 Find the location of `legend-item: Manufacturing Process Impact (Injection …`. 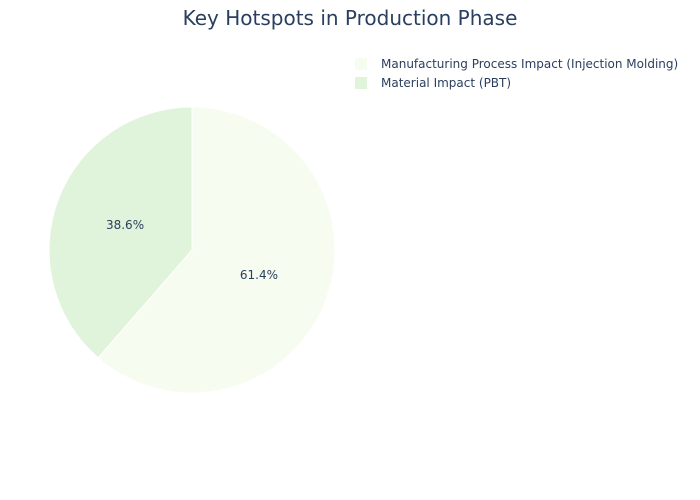

legend-item: Manufacturing Process Impact (Injection … is located at coordinates (516, 64).